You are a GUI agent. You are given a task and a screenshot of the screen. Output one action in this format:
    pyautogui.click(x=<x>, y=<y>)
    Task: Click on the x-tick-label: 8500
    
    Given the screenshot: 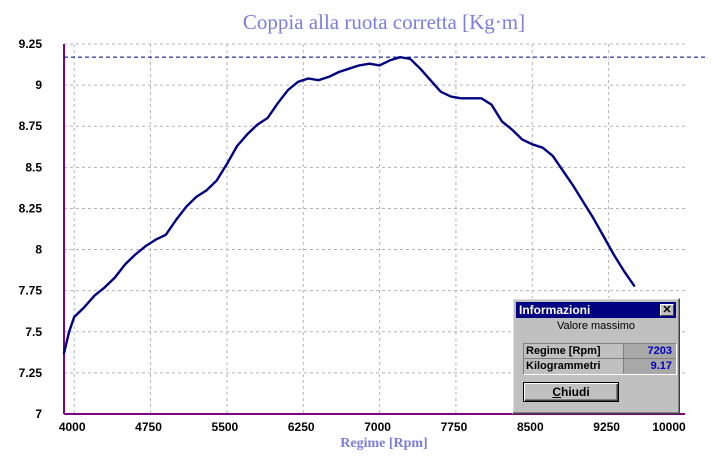 What is the action you would take?
    pyautogui.click(x=530, y=427)
    